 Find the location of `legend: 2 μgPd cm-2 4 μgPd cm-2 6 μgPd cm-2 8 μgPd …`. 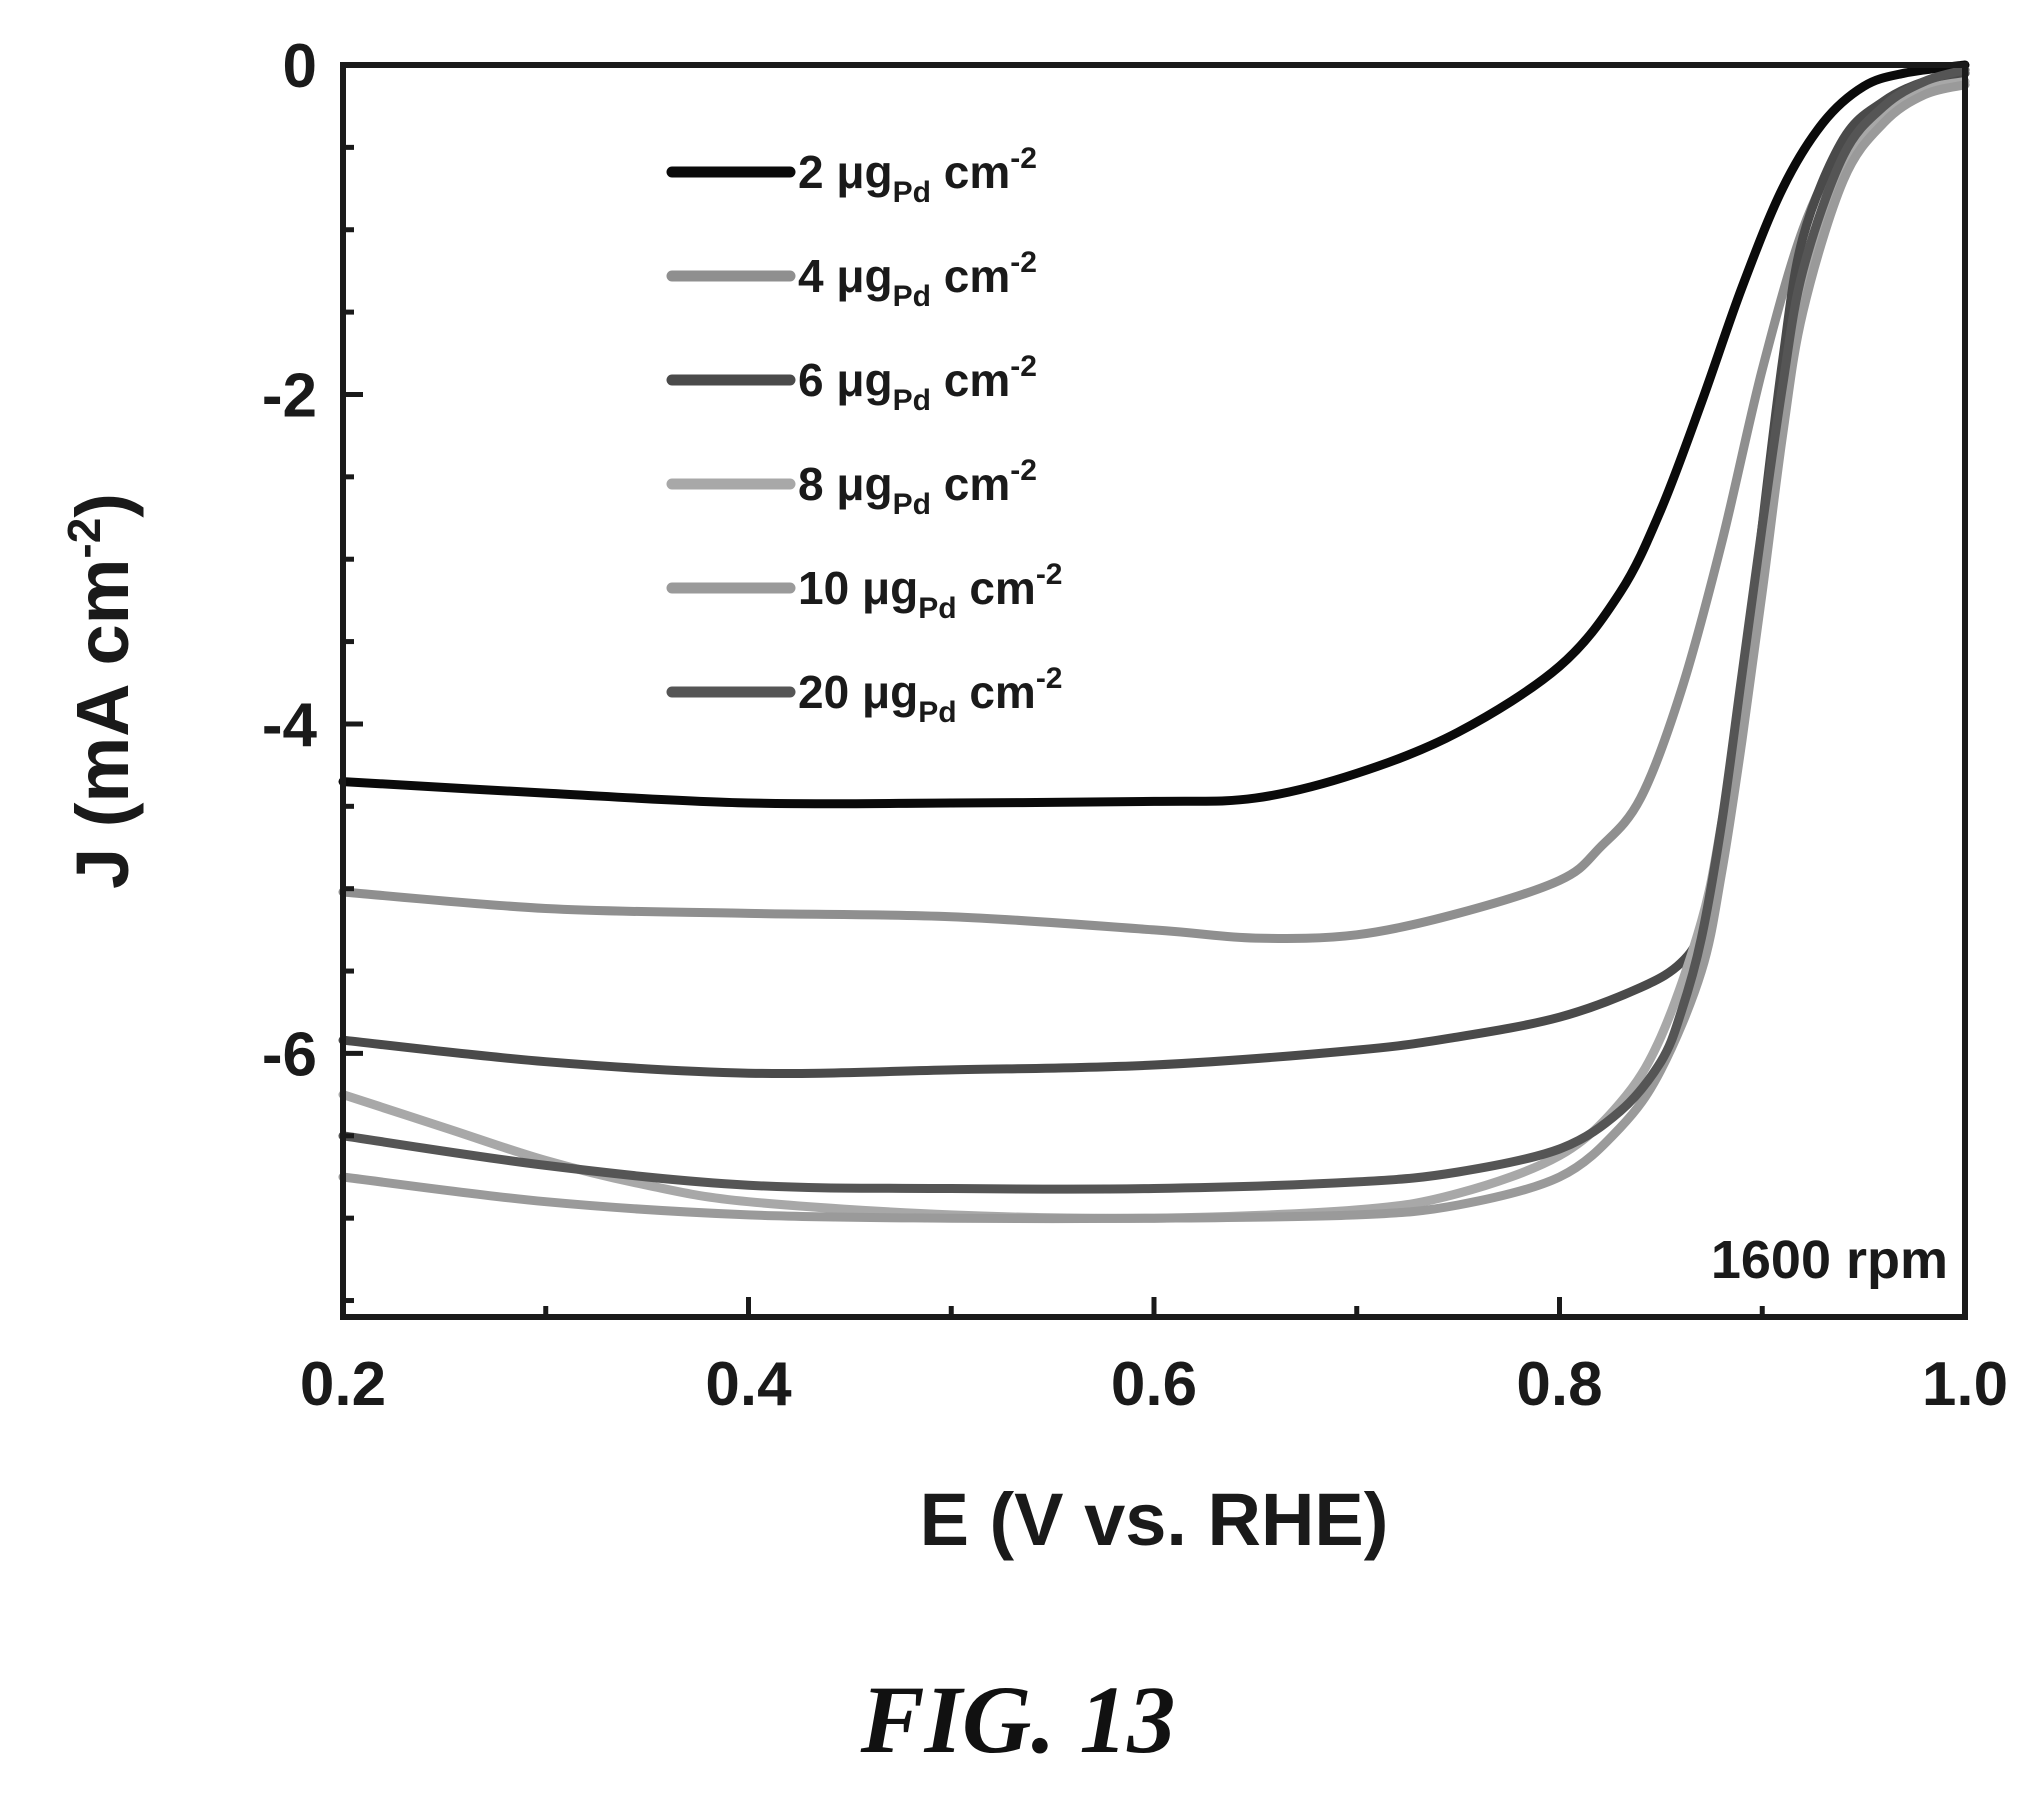

legend: 2 μgPd cm-2 4 μgPd cm-2 6 μgPd cm-2 8 μgPd … is located at coordinates (864, 435).